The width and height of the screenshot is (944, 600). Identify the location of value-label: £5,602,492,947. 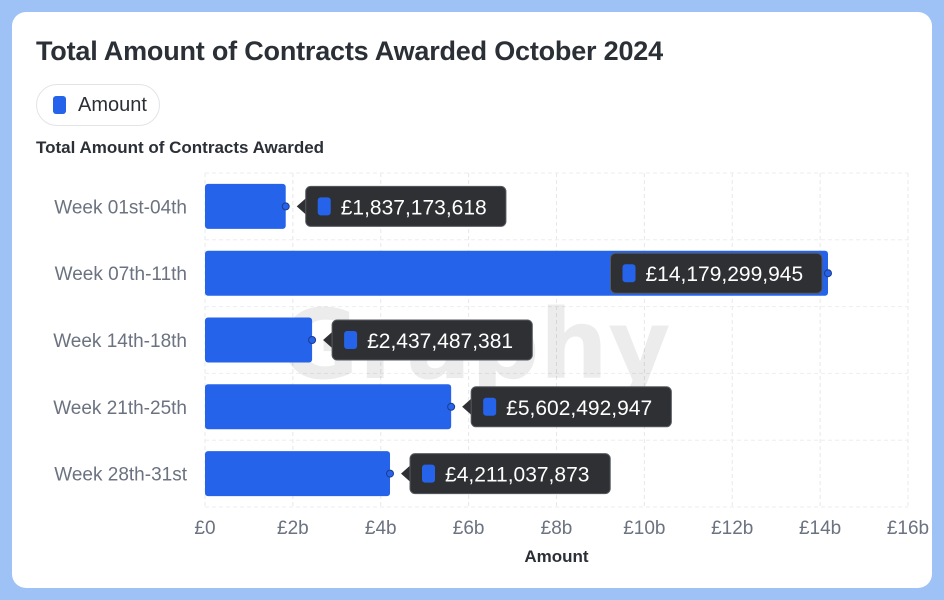
(567, 407).